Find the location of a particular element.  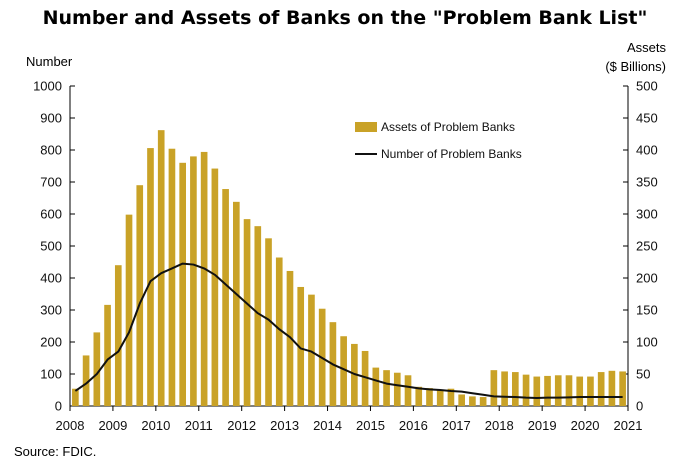

right-tick-label: 500 is located at coordinates (647, 86).